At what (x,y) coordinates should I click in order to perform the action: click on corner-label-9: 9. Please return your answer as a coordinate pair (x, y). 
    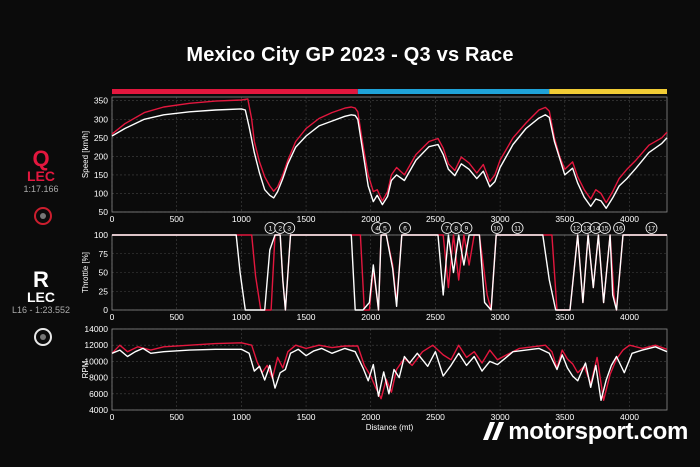
    Looking at the image, I should click on (467, 229).